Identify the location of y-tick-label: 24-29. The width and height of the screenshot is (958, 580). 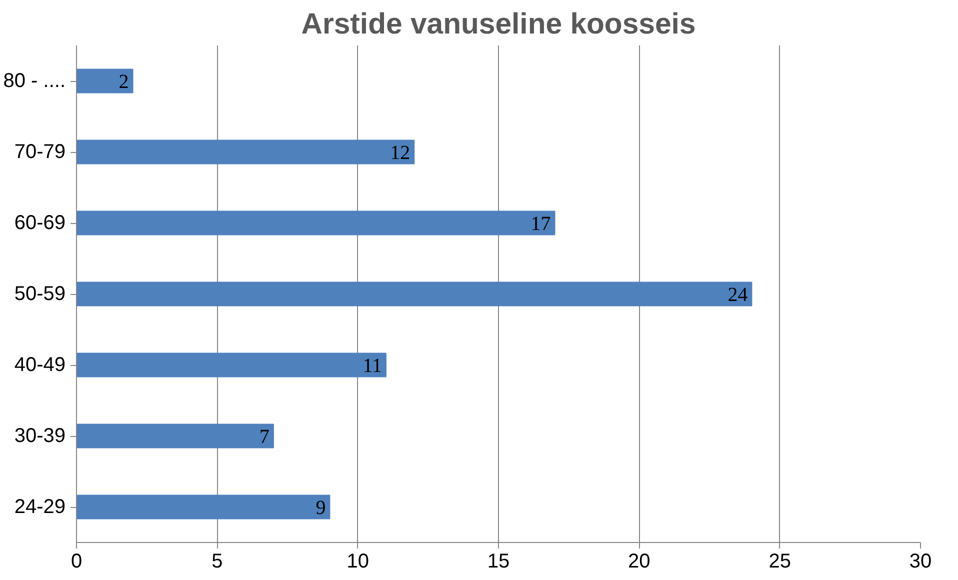
(40, 507).